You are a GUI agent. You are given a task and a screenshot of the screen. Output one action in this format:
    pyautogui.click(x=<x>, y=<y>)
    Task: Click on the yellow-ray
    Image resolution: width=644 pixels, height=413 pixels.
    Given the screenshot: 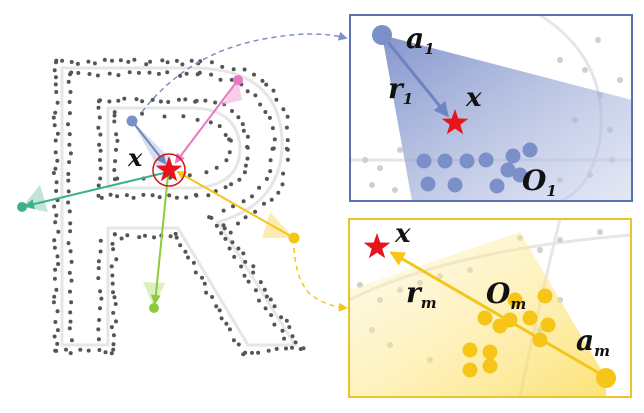 What is the action you would take?
    pyautogui.click(x=235, y=205)
    